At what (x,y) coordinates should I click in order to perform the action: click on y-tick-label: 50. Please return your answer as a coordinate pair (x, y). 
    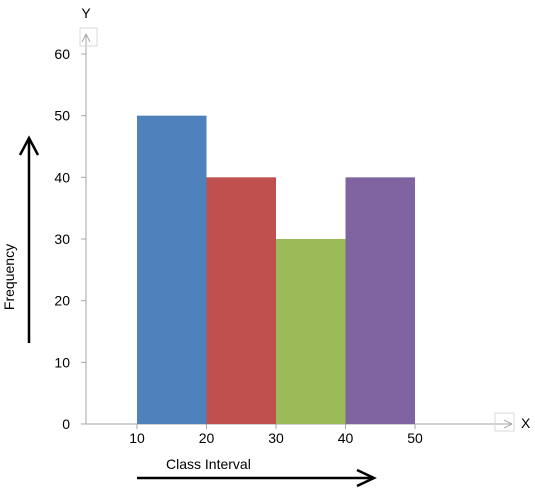
    Looking at the image, I should click on (62, 116).